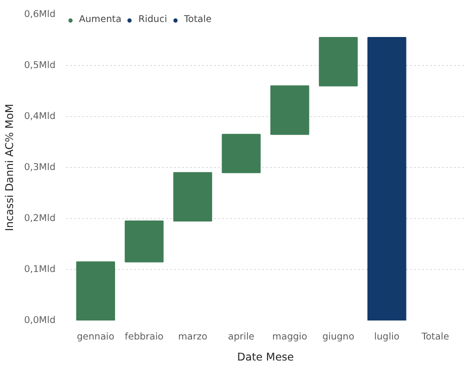 The image size is (474, 366). I want to click on x-tick-label: Totale, so click(435, 337).